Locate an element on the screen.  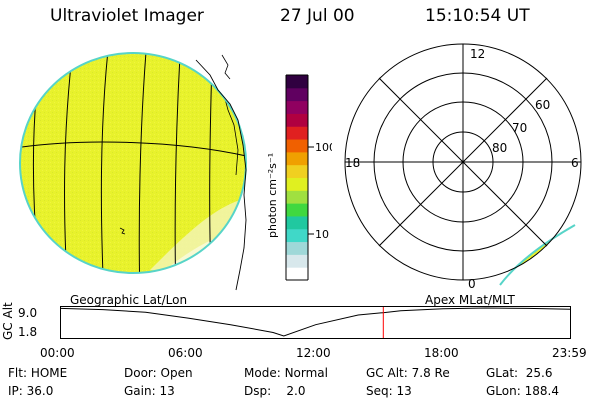
x-tick-2359: 23:59 is located at coordinates (569, 353).